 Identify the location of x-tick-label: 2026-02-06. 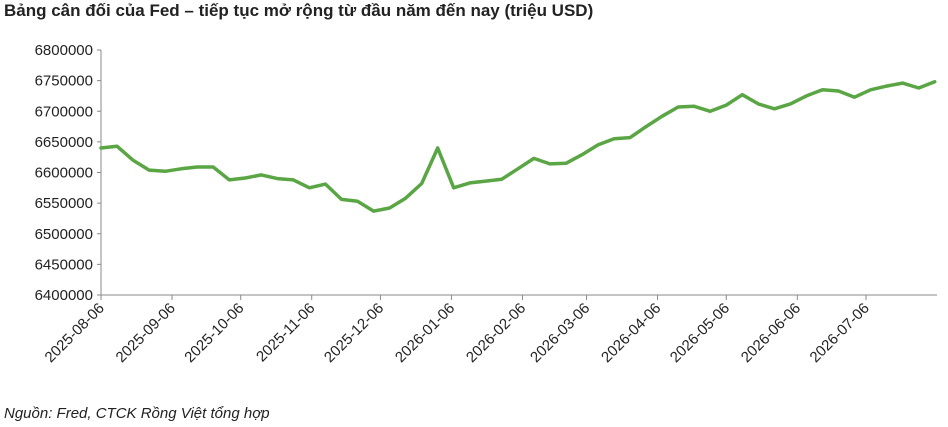
(496, 333).